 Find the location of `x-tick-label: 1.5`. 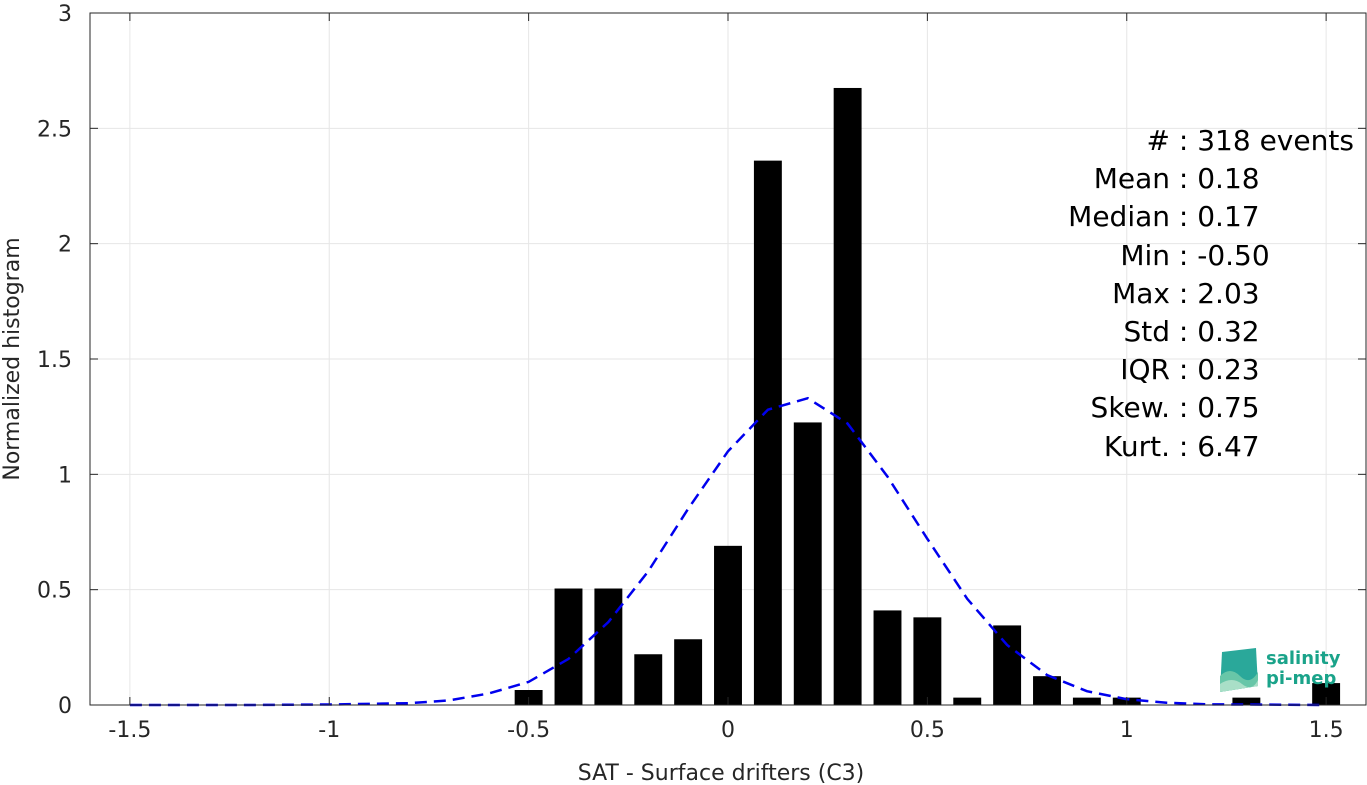

x-tick-label: 1.5 is located at coordinates (1326, 730).